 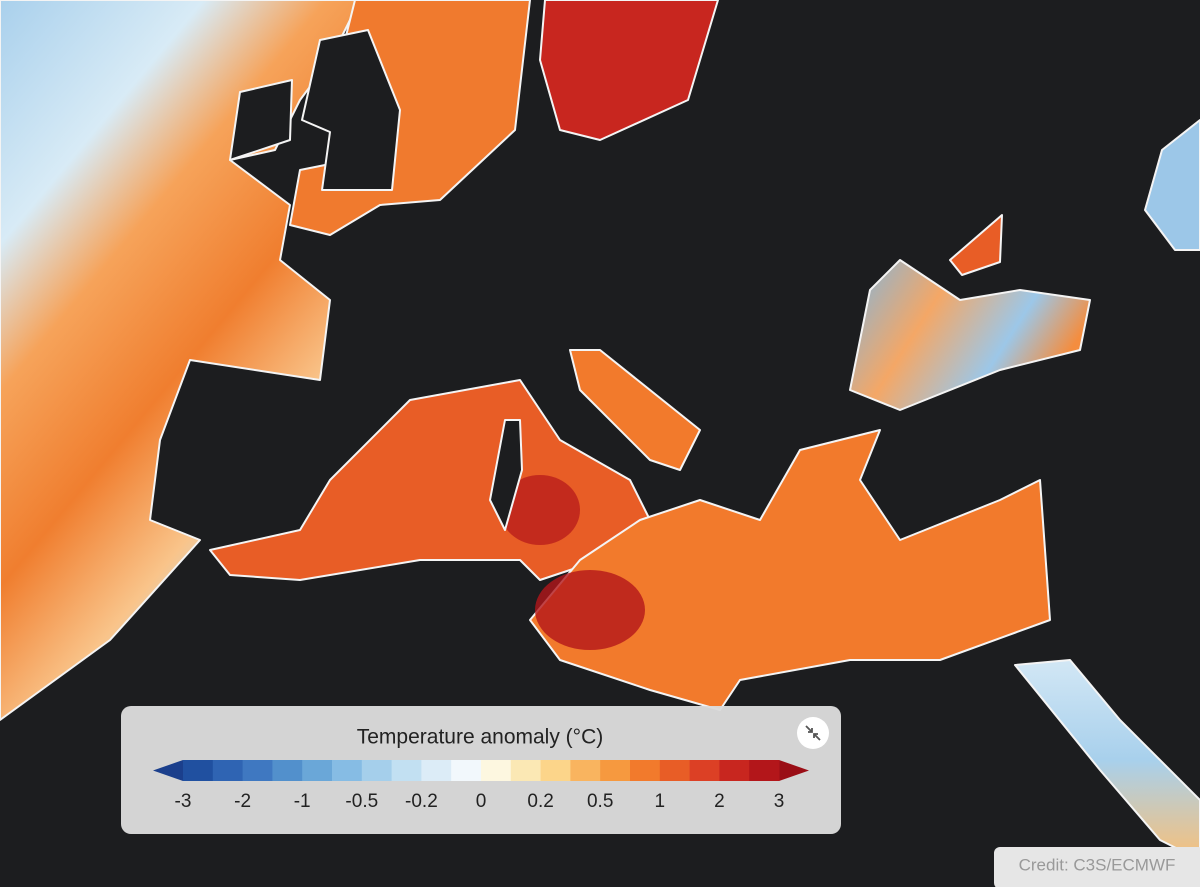 I want to click on colorbar-over-arrow, so click(x=794, y=770).